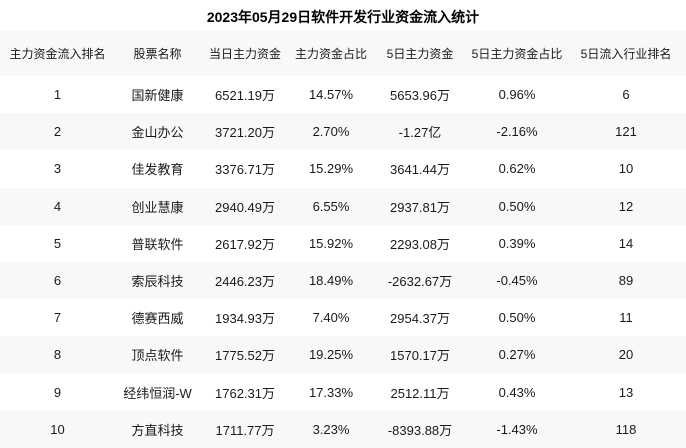  I want to click on table-cell: 创业慧康, so click(157, 207).